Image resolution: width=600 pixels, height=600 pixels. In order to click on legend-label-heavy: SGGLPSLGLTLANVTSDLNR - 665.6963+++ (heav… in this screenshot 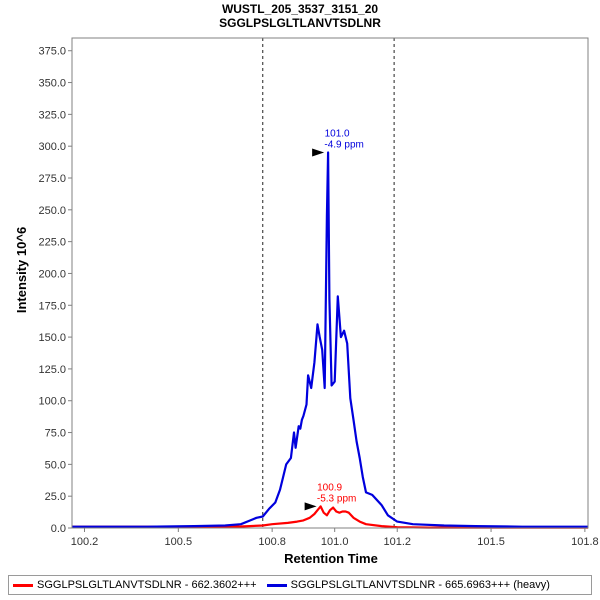, I will do `click(420, 585)`.